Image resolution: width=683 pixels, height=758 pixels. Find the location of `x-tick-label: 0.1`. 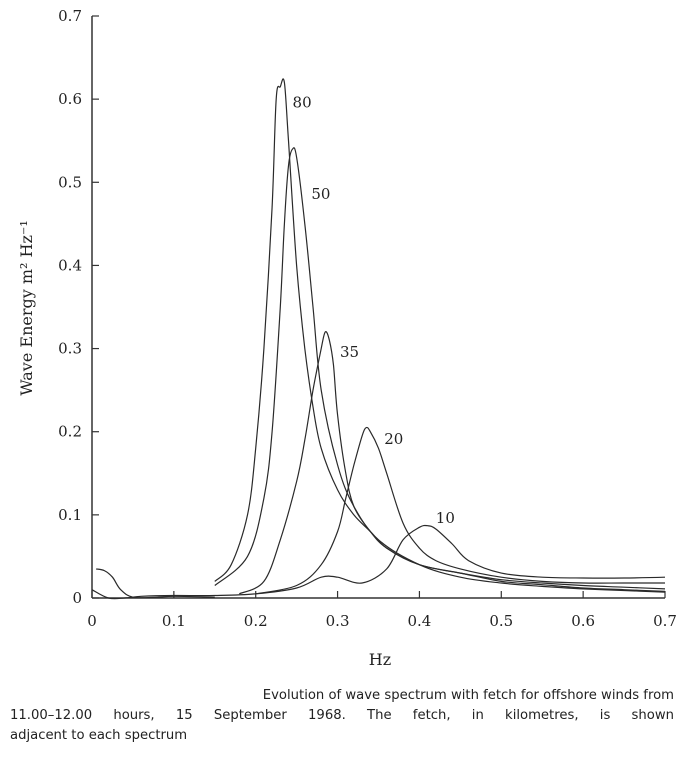

x-tick-label: 0.1 is located at coordinates (174, 621).